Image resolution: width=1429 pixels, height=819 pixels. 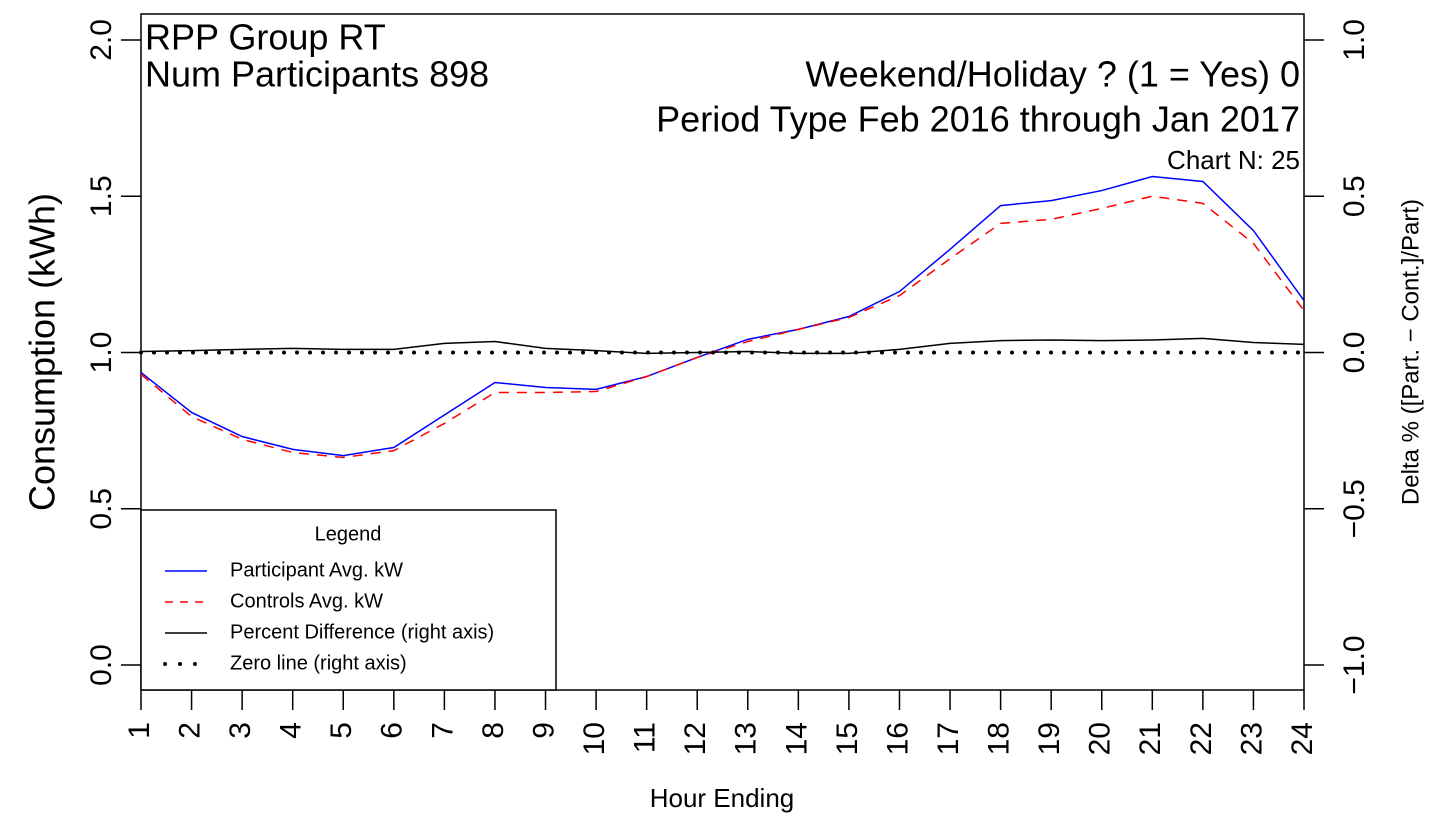 I want to click on x-tick-label: 23, so click(x=1251, y=738).